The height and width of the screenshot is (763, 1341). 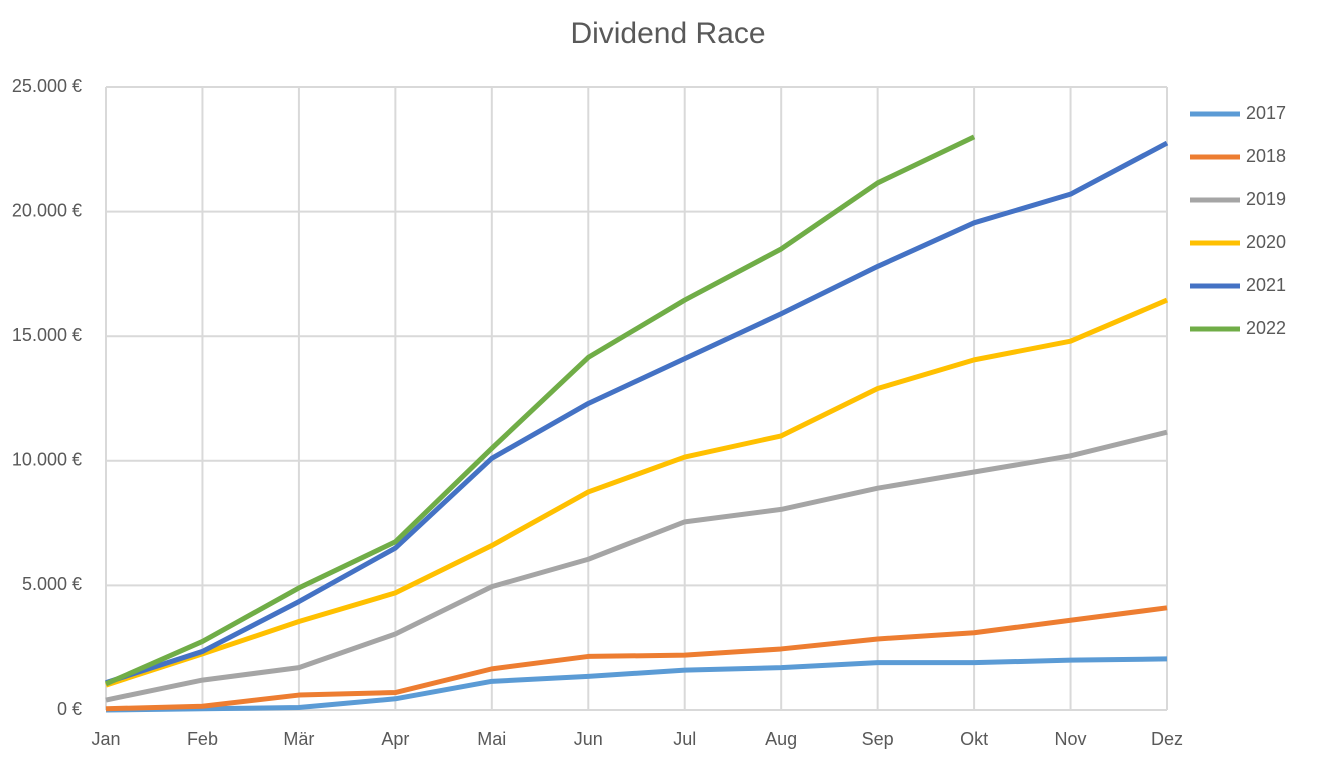 What do you see at coordinates (588, 739) in the screenshot?
I see `x-tick-label: Jun` at bounding box center [588, 739].